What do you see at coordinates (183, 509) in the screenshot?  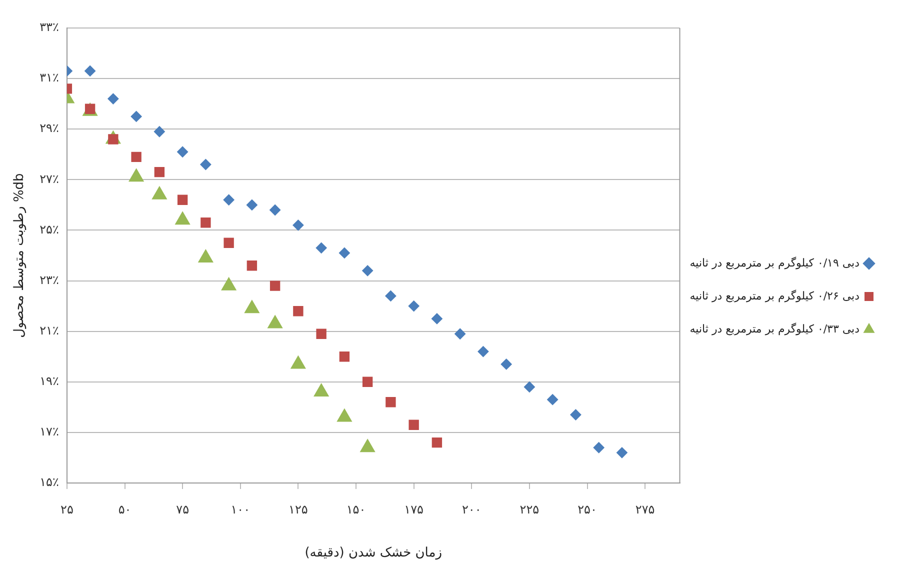 I see `x-tick-label: ۷۵` at bounding box center [183, 509].